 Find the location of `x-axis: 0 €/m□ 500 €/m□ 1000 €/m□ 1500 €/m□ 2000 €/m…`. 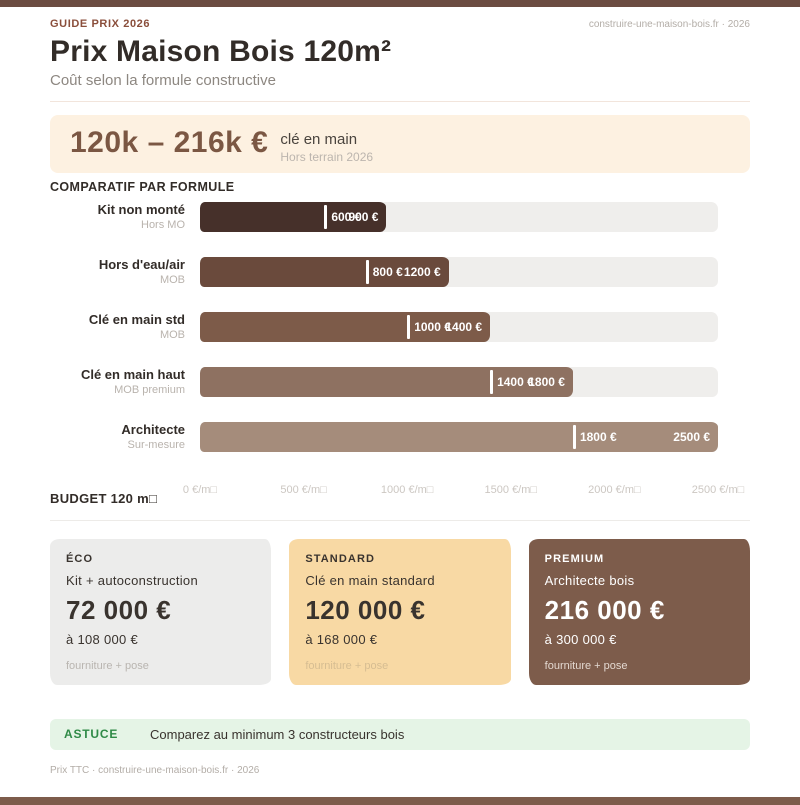

x-axis: 0 €/m□ 500 €/m□ 1000 €/m□ 1500 €/m□ 2000 €/m… is located at coordinates (463, 491).